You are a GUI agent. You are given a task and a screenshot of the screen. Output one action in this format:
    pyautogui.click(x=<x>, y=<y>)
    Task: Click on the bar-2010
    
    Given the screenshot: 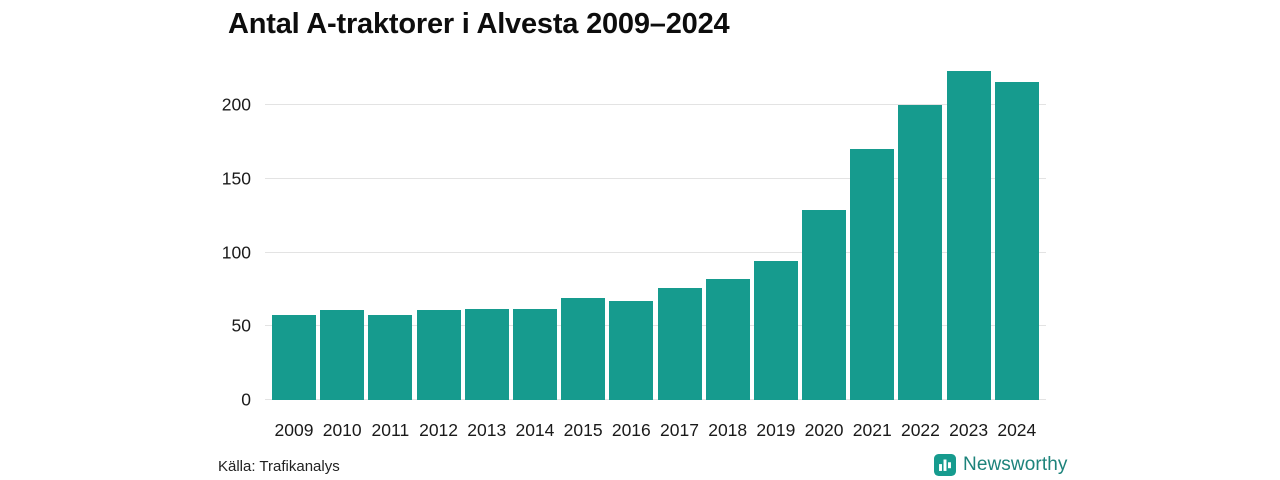 What is the action you would take?
    pyautogui.click(x=342, y=355)
    